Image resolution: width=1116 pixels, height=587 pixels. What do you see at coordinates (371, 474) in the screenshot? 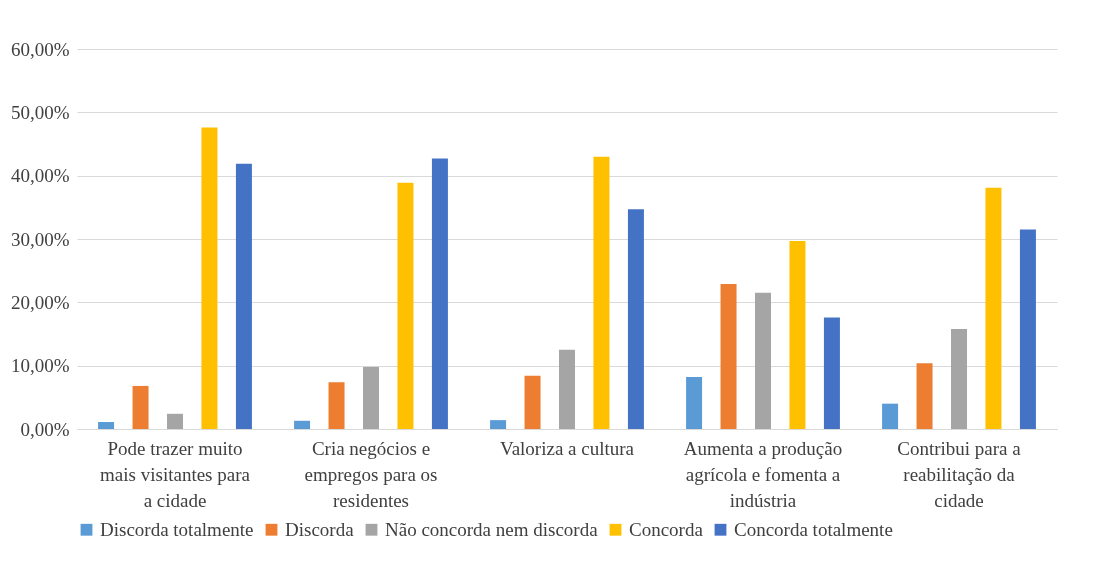
I see `x-tick-label: Cria negócios e empregos para os residentes` at bounding box center [371, 474].